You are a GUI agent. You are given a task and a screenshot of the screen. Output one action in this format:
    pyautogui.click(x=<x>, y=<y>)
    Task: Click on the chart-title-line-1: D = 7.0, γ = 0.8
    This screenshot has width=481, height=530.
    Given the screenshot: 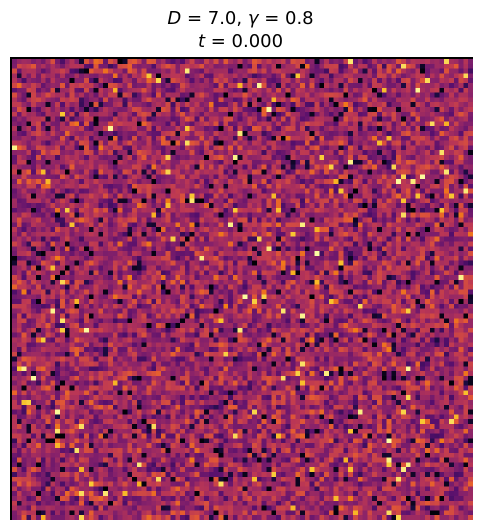 What is the action you would take?
    pyautogui.click(x=240, y=18)
    